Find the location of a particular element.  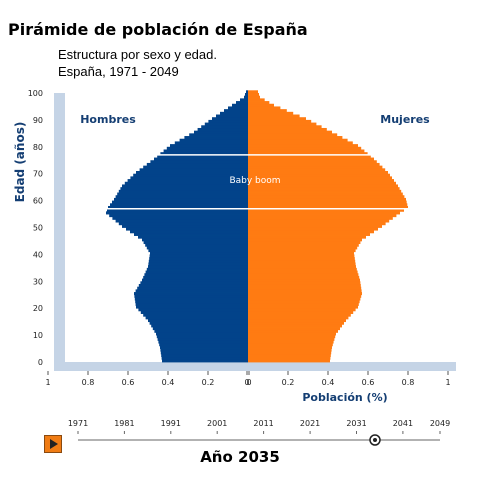

slider-year-label: 2031 is located at coordinates (356, 423).